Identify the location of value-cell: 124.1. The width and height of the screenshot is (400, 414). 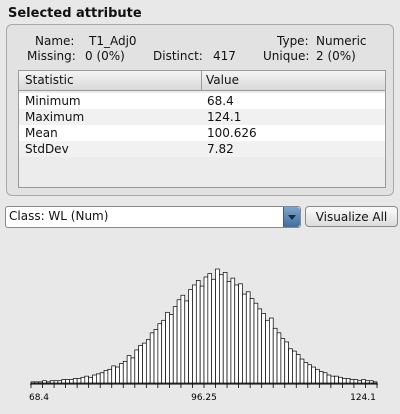
(224, 117).